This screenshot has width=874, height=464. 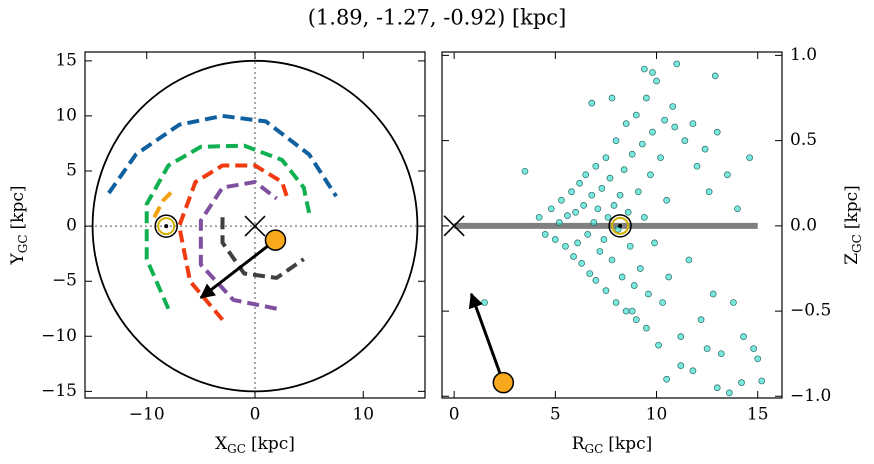 I want to click on y-axis-label-unit: [kpc], so click(x=852, y=207).